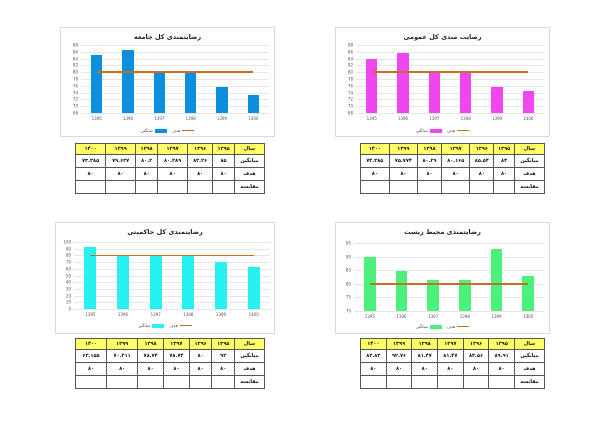 The width and height of the screenshot is (600, 424). What do you see at coordinates (373, 356) in the screenshot?
I see `table-cell: ۸۲.۸۳` at bounding box center [373, 356].